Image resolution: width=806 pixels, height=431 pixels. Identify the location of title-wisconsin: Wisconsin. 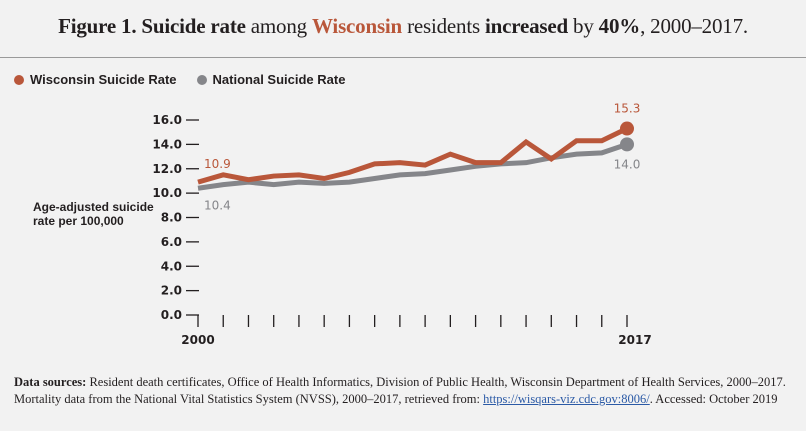
(357, 26).